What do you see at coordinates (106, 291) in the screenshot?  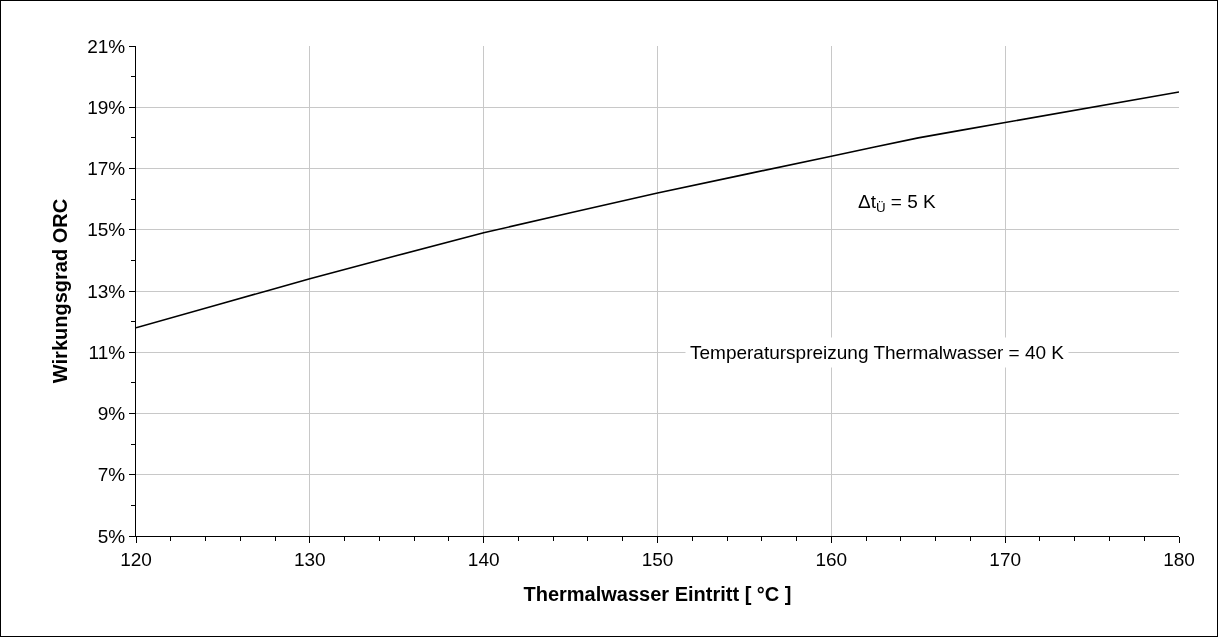 I see `y-tick-label: 13%` at bounding box center [106, 291].